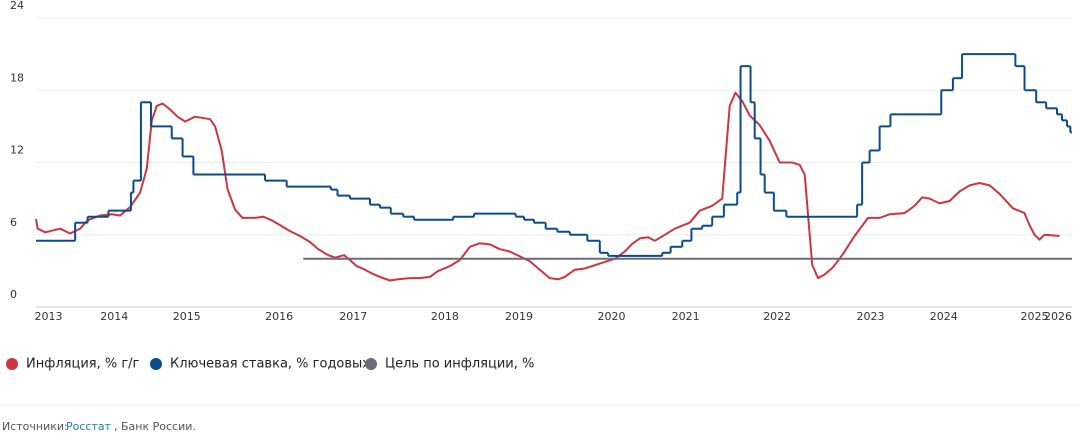 The height and width of the screenshot is (448, 1080). What do you see at coordinates (777, 316) in the screenshot?
I see `x-tick-label: 2022` at bounding box center [777, 316].